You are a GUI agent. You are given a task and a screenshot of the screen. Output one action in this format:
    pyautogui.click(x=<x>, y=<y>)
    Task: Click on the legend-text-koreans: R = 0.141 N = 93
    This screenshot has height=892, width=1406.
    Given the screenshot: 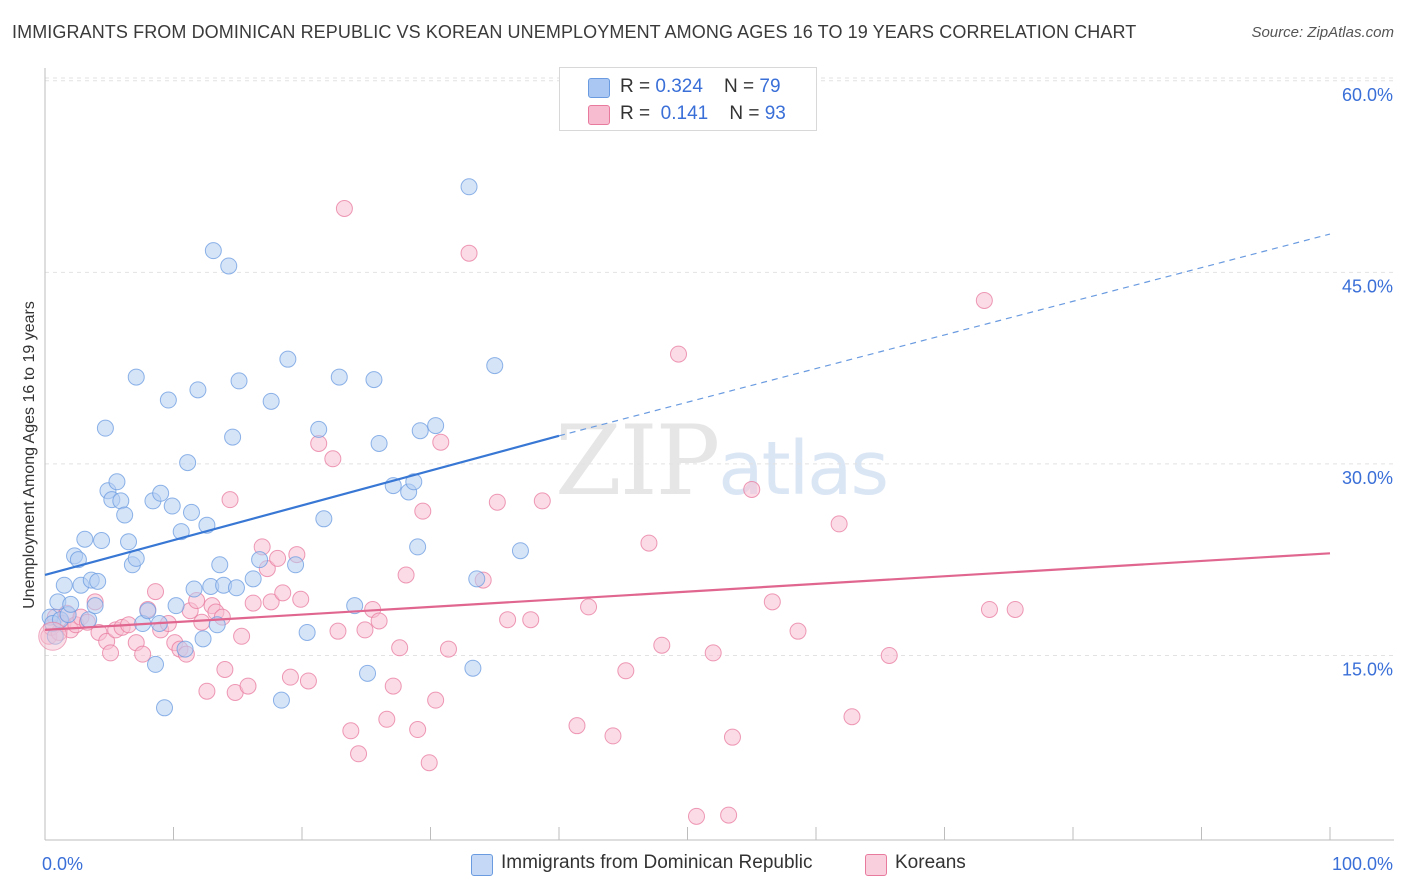 What is the action you would take?
    pyautogui.click(x=703, y=114)
    